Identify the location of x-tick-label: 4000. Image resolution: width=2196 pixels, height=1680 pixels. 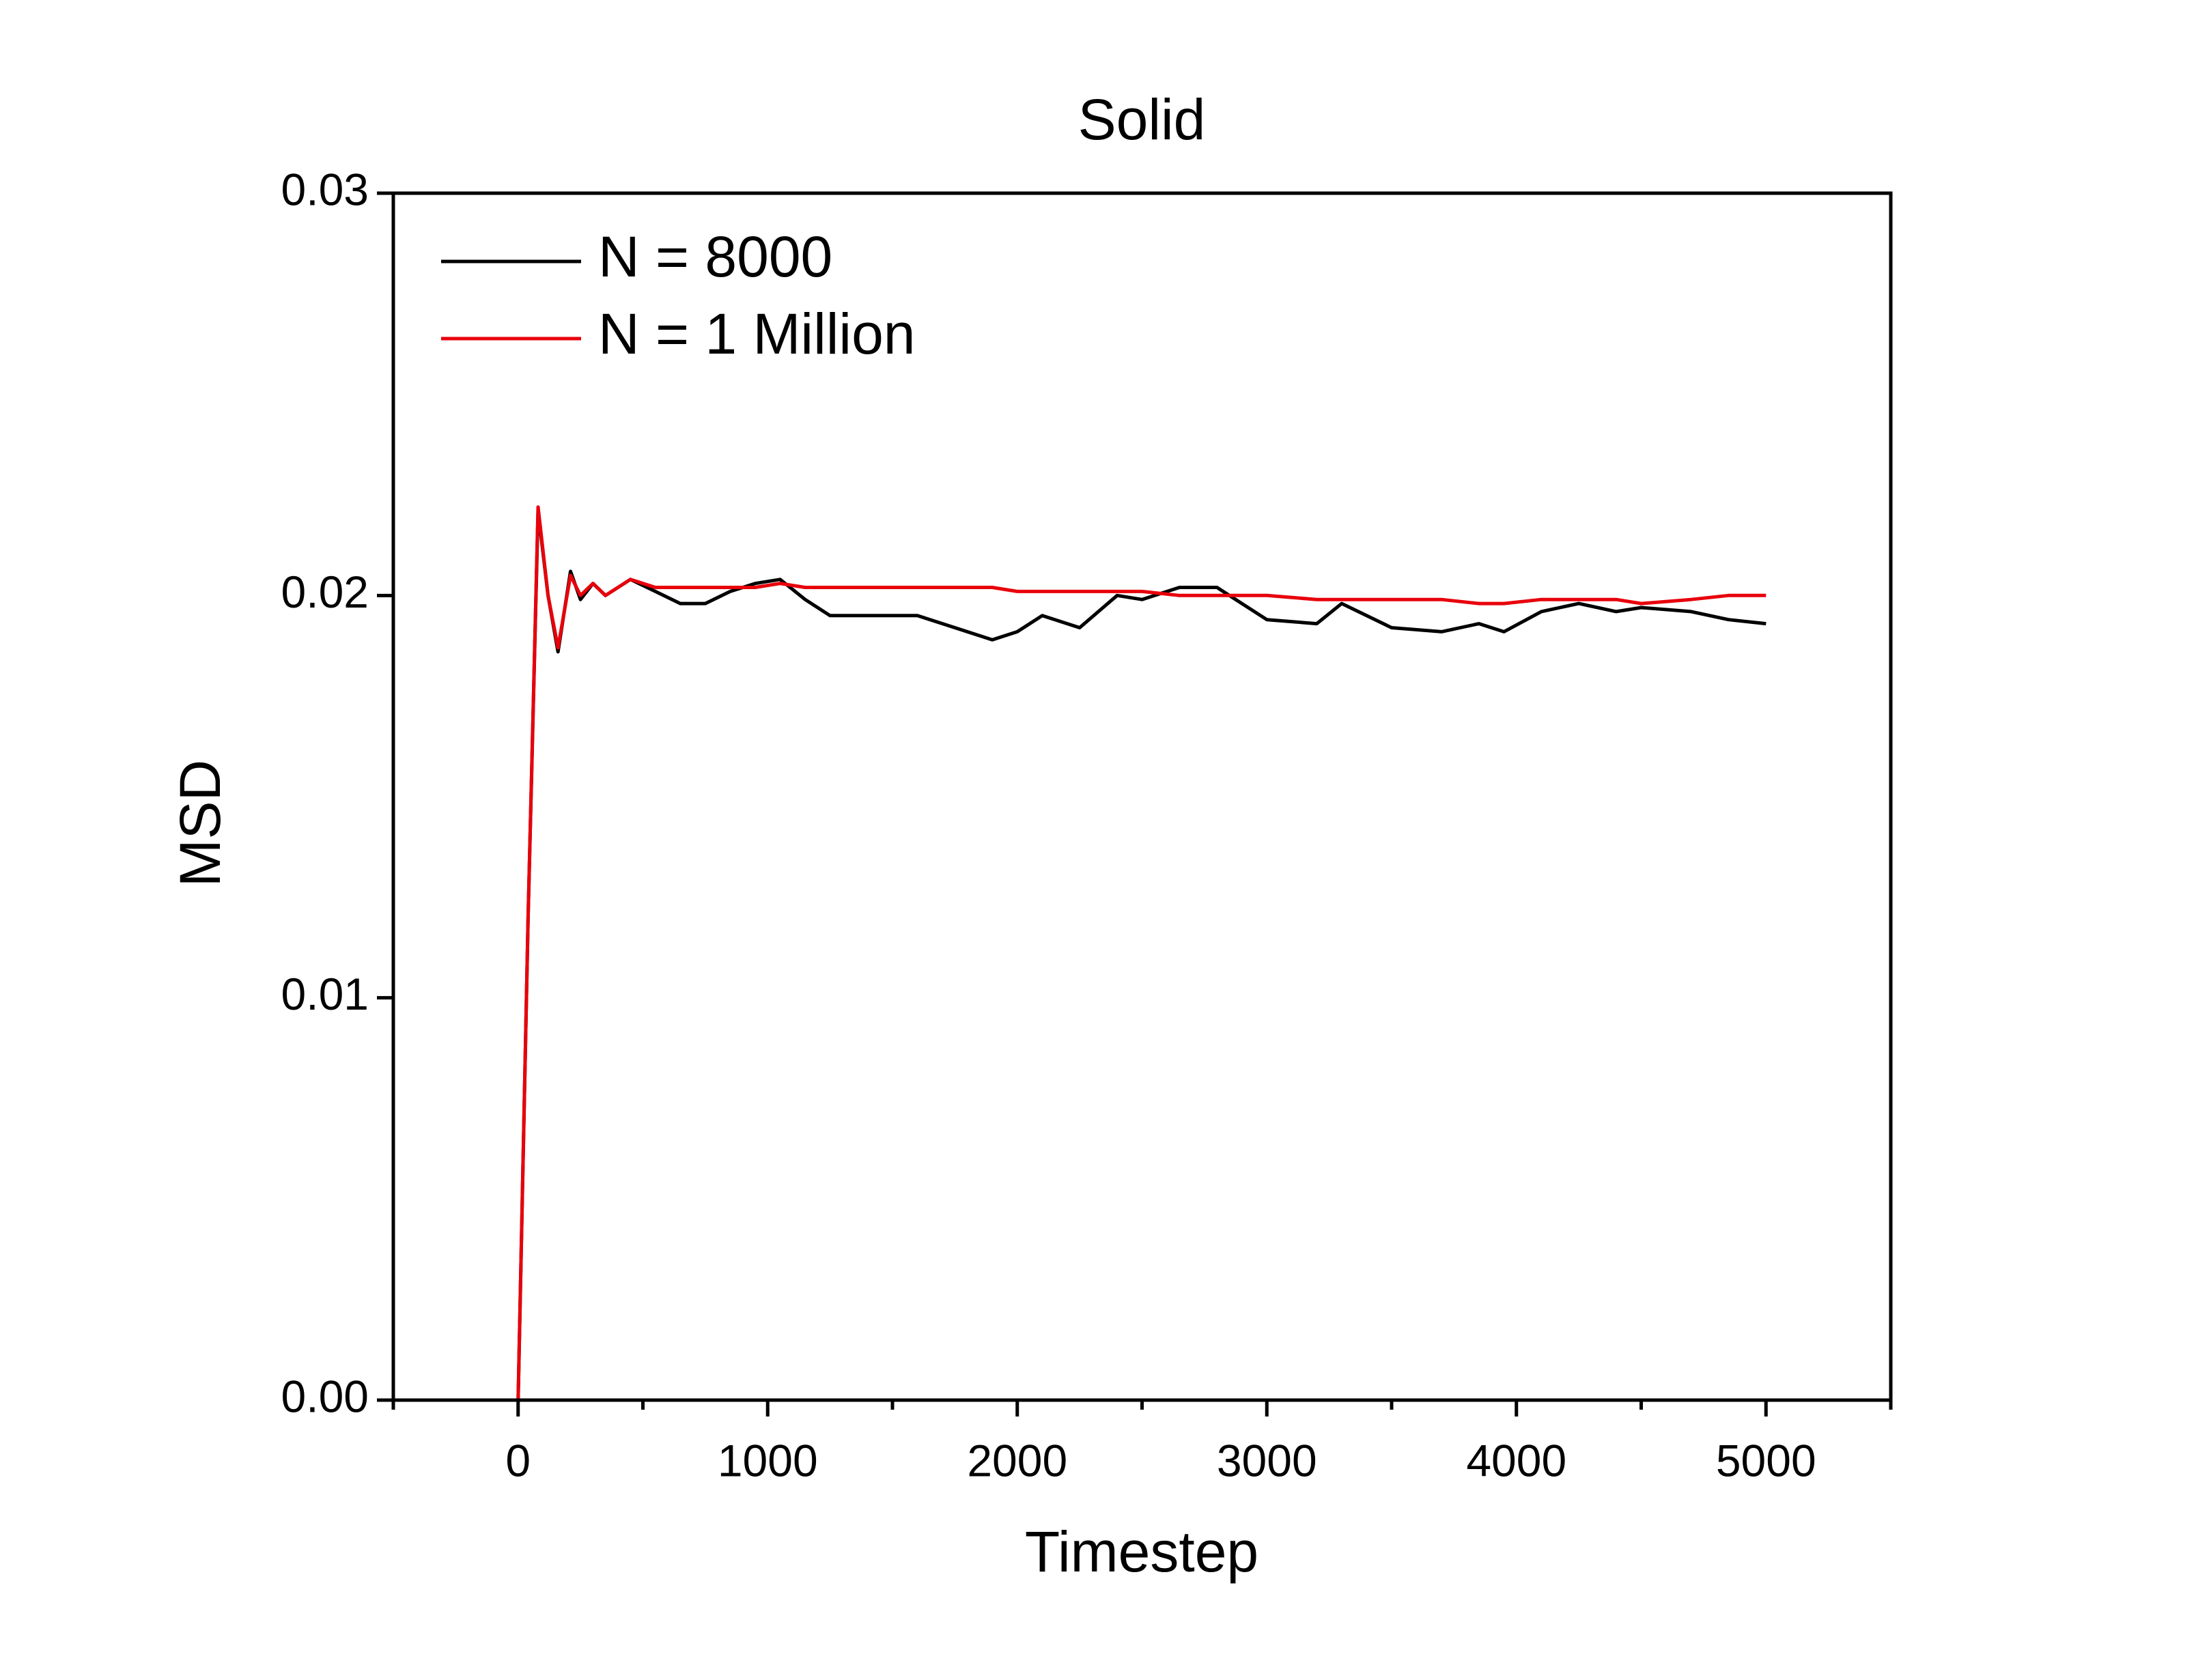
(1516, 1460).